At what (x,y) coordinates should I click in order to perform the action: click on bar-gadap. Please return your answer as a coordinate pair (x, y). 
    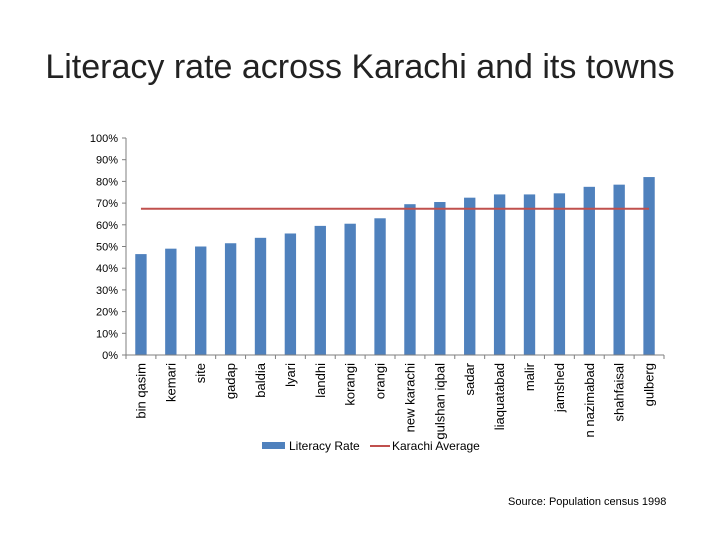
    Looking at the image, I should click on (230, 299).